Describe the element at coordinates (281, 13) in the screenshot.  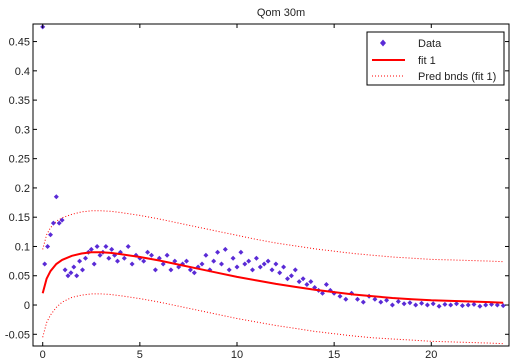
I see `chart-title: Qom 30m` at that location.